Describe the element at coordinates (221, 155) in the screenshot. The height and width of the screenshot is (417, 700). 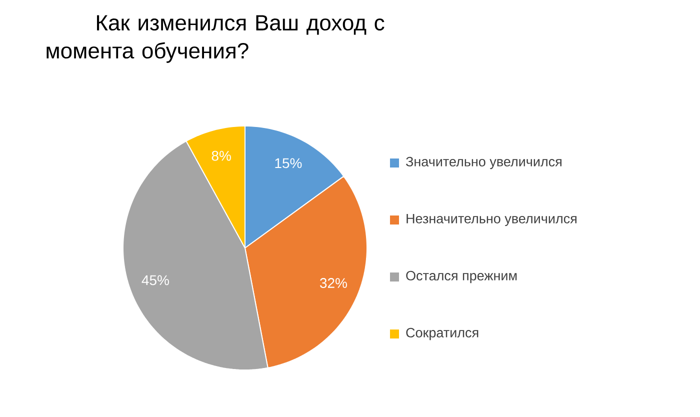
I see `data-label: 8%` at that location.